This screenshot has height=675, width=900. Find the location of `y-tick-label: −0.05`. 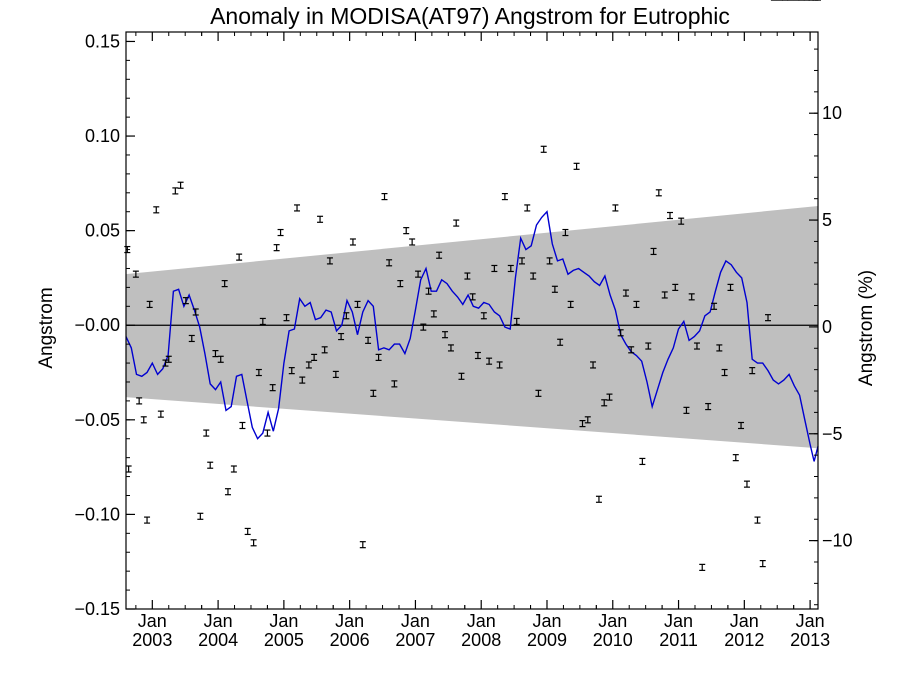

y-tick-label: −0.05 is located at coordinates (97, 420).